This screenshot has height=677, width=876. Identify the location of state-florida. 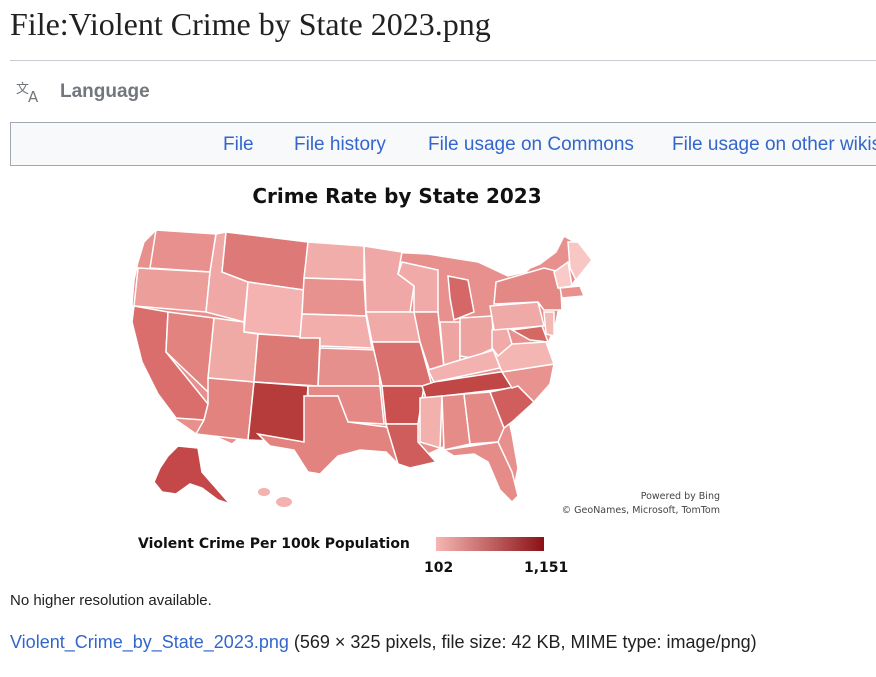
(480, 472).